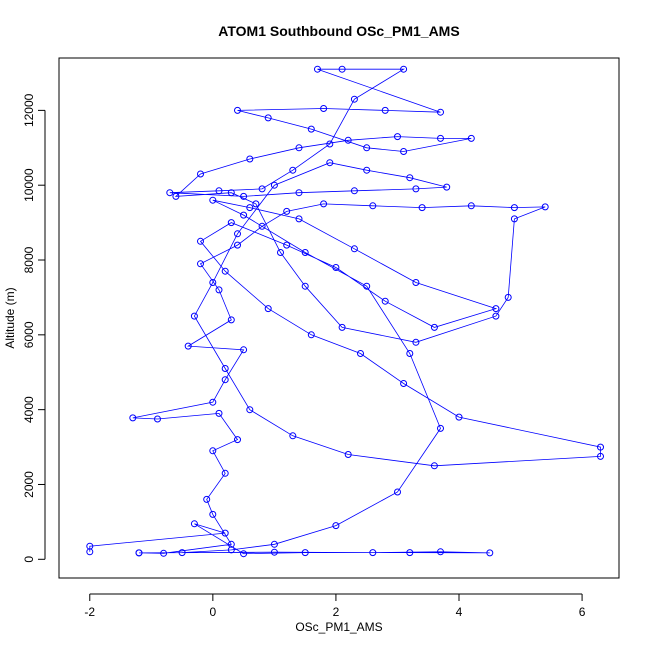  I want to click on x-tick-label: 6, so click(582, 612).